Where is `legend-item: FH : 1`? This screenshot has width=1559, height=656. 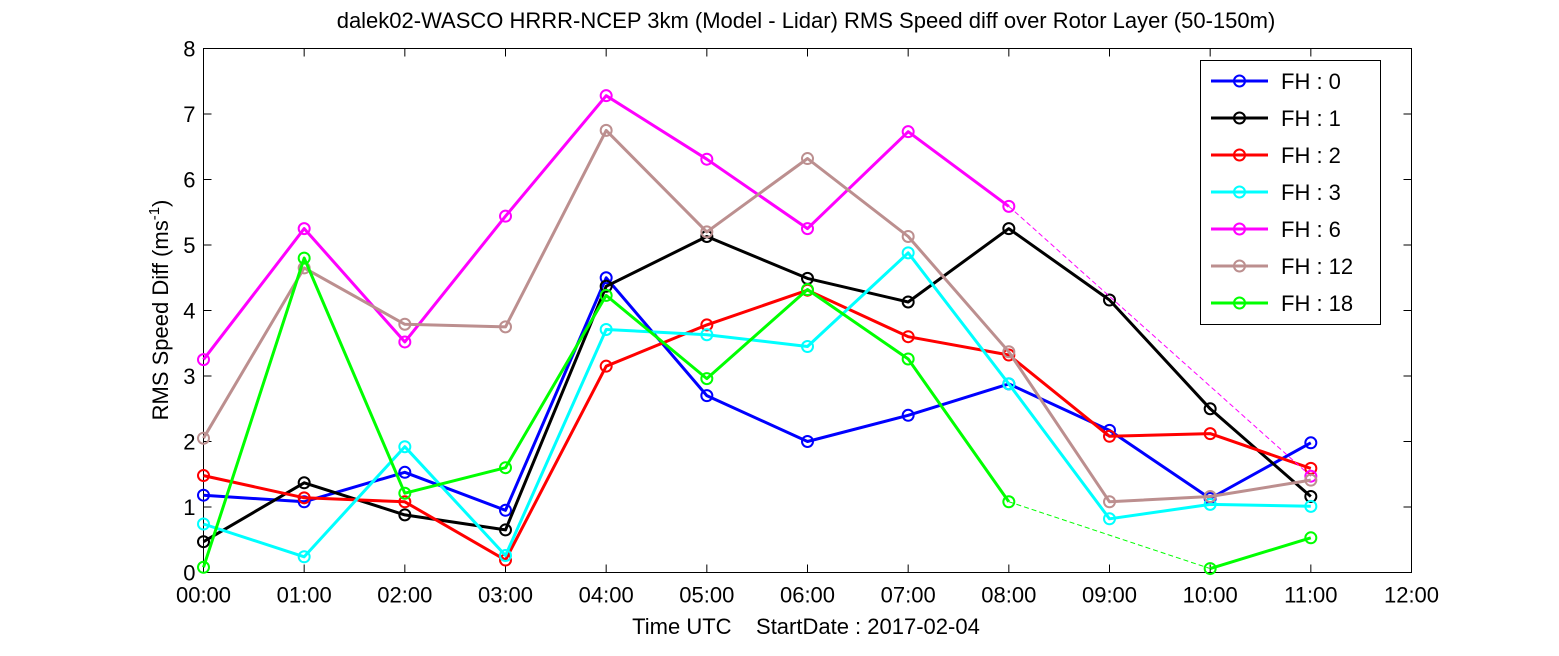 legend-item: FH : 1 is located at coordinates (1276, 118).